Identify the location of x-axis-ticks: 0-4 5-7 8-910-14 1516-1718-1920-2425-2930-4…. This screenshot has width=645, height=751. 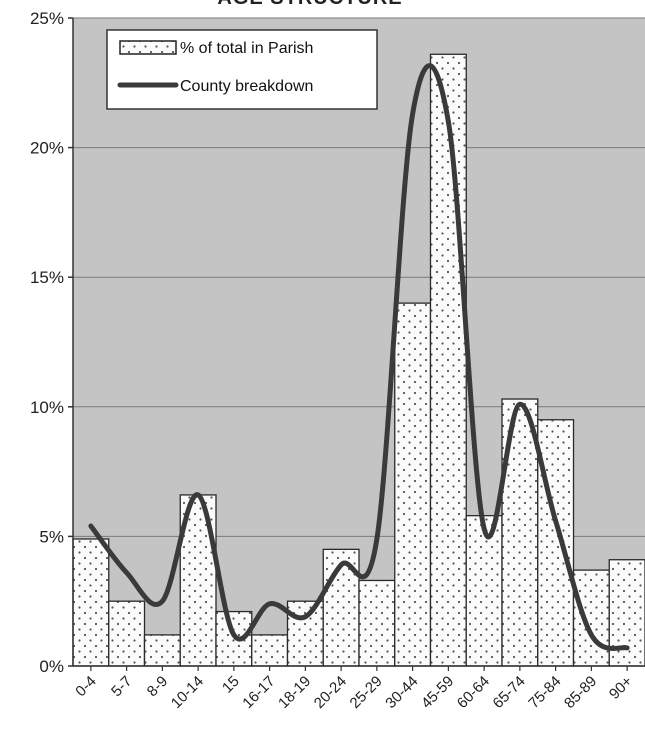
(354, 689).